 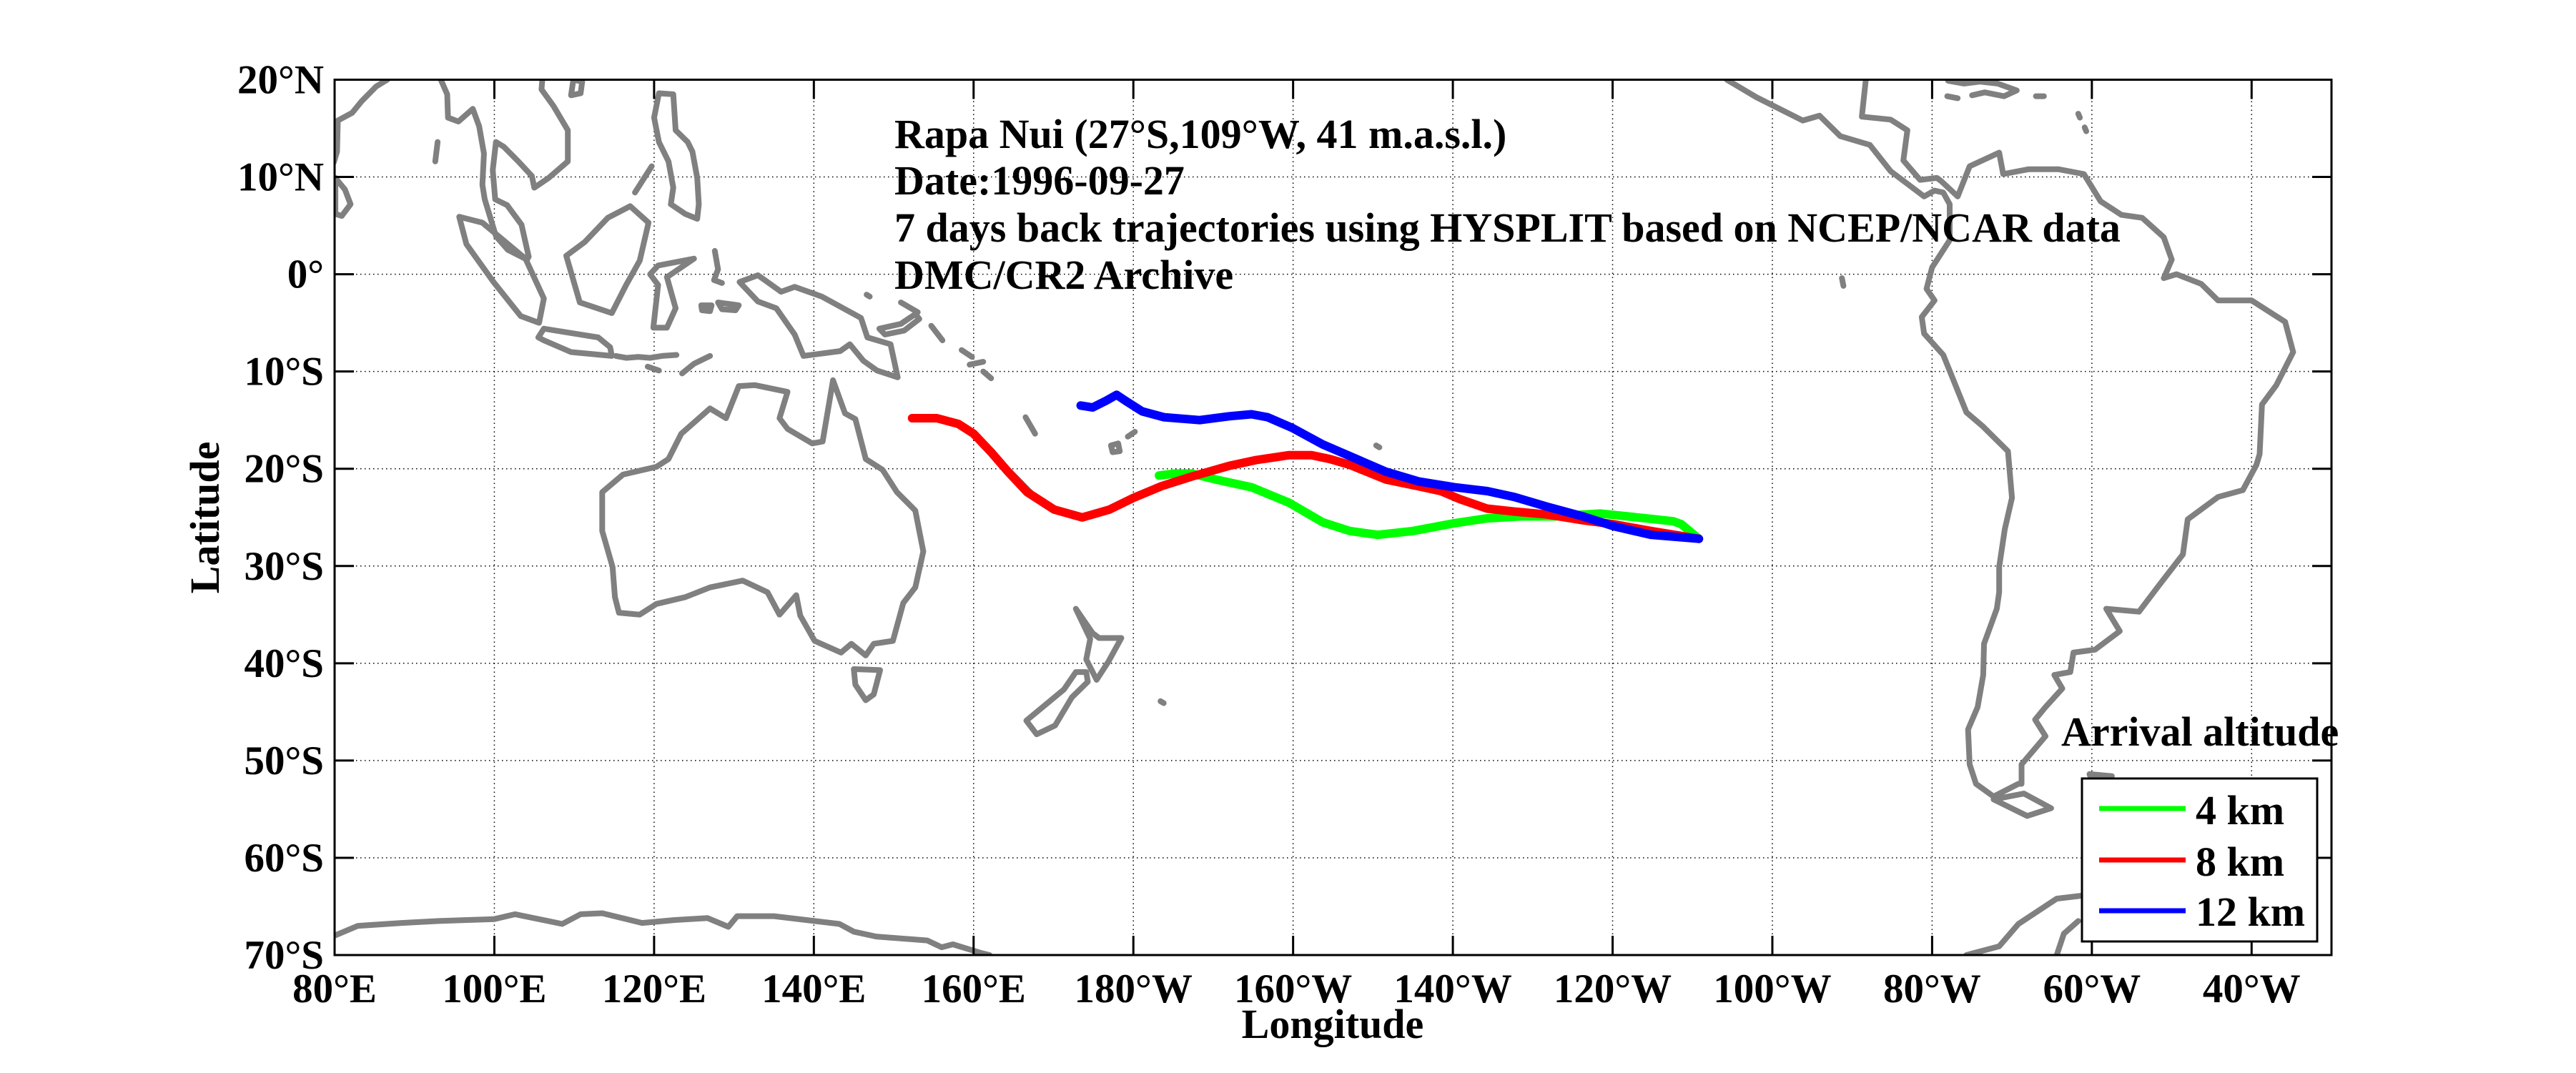 I want to click on x-tick-label: 60°W, so click(x=2092, y=989).